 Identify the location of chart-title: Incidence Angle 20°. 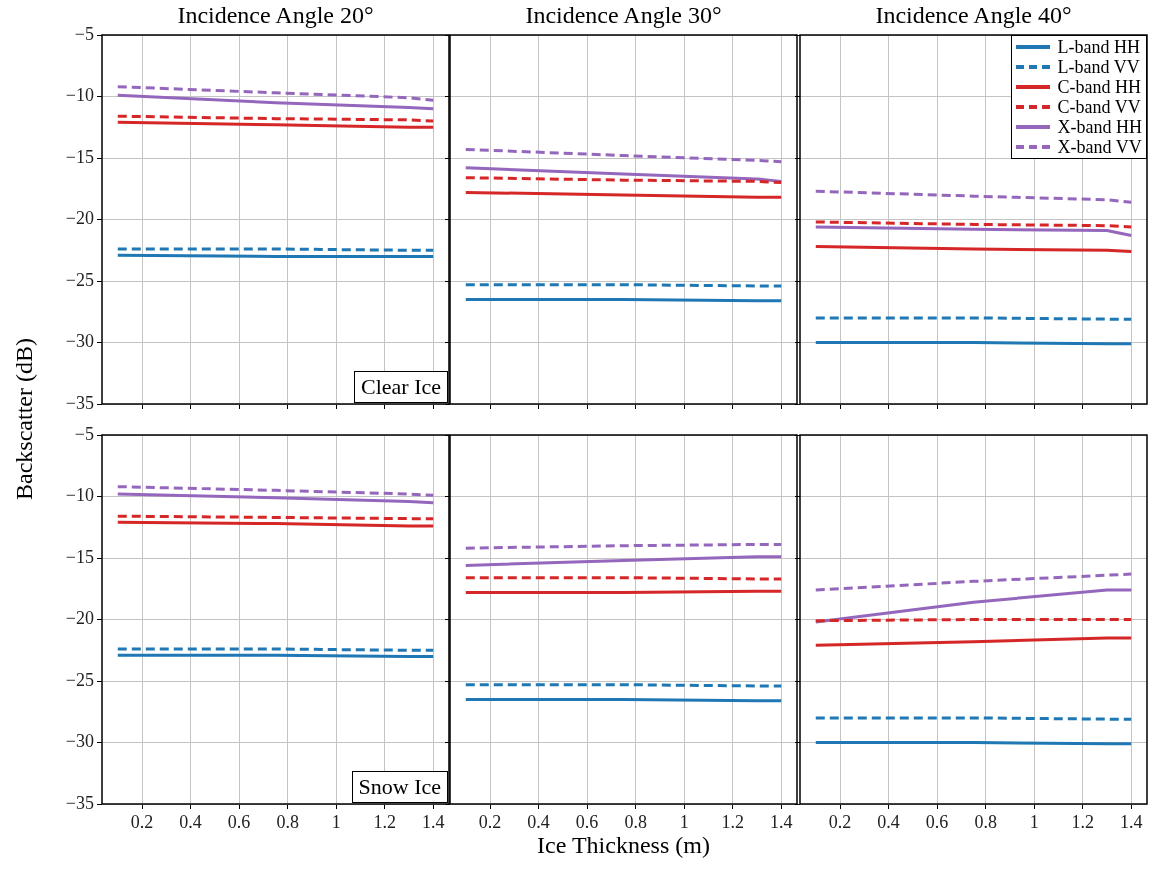
(275, 15).